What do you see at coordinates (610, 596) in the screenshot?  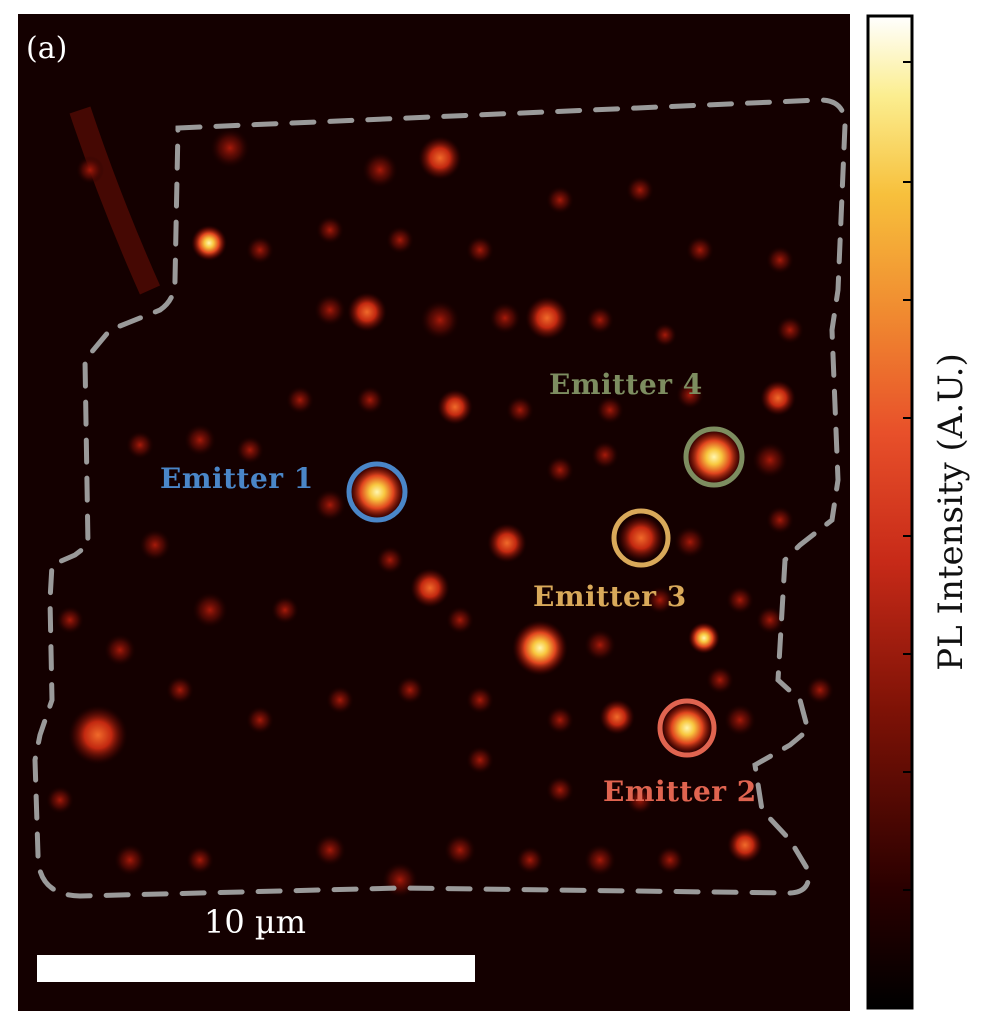 I see `emitter-3-label: Emitter 3` at bounding box center [610, 596].